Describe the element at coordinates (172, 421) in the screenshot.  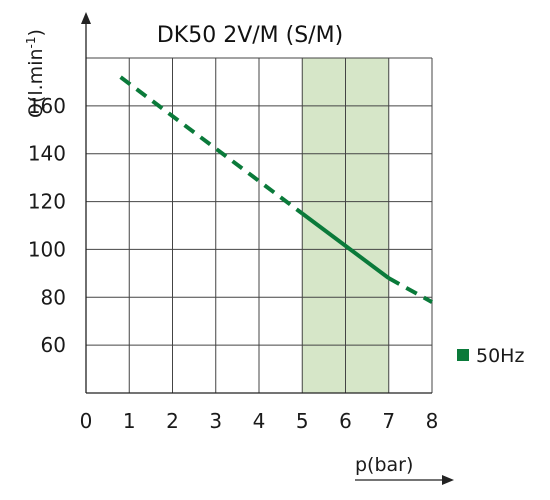
I see `x-tick-label-2: 2` at that location.